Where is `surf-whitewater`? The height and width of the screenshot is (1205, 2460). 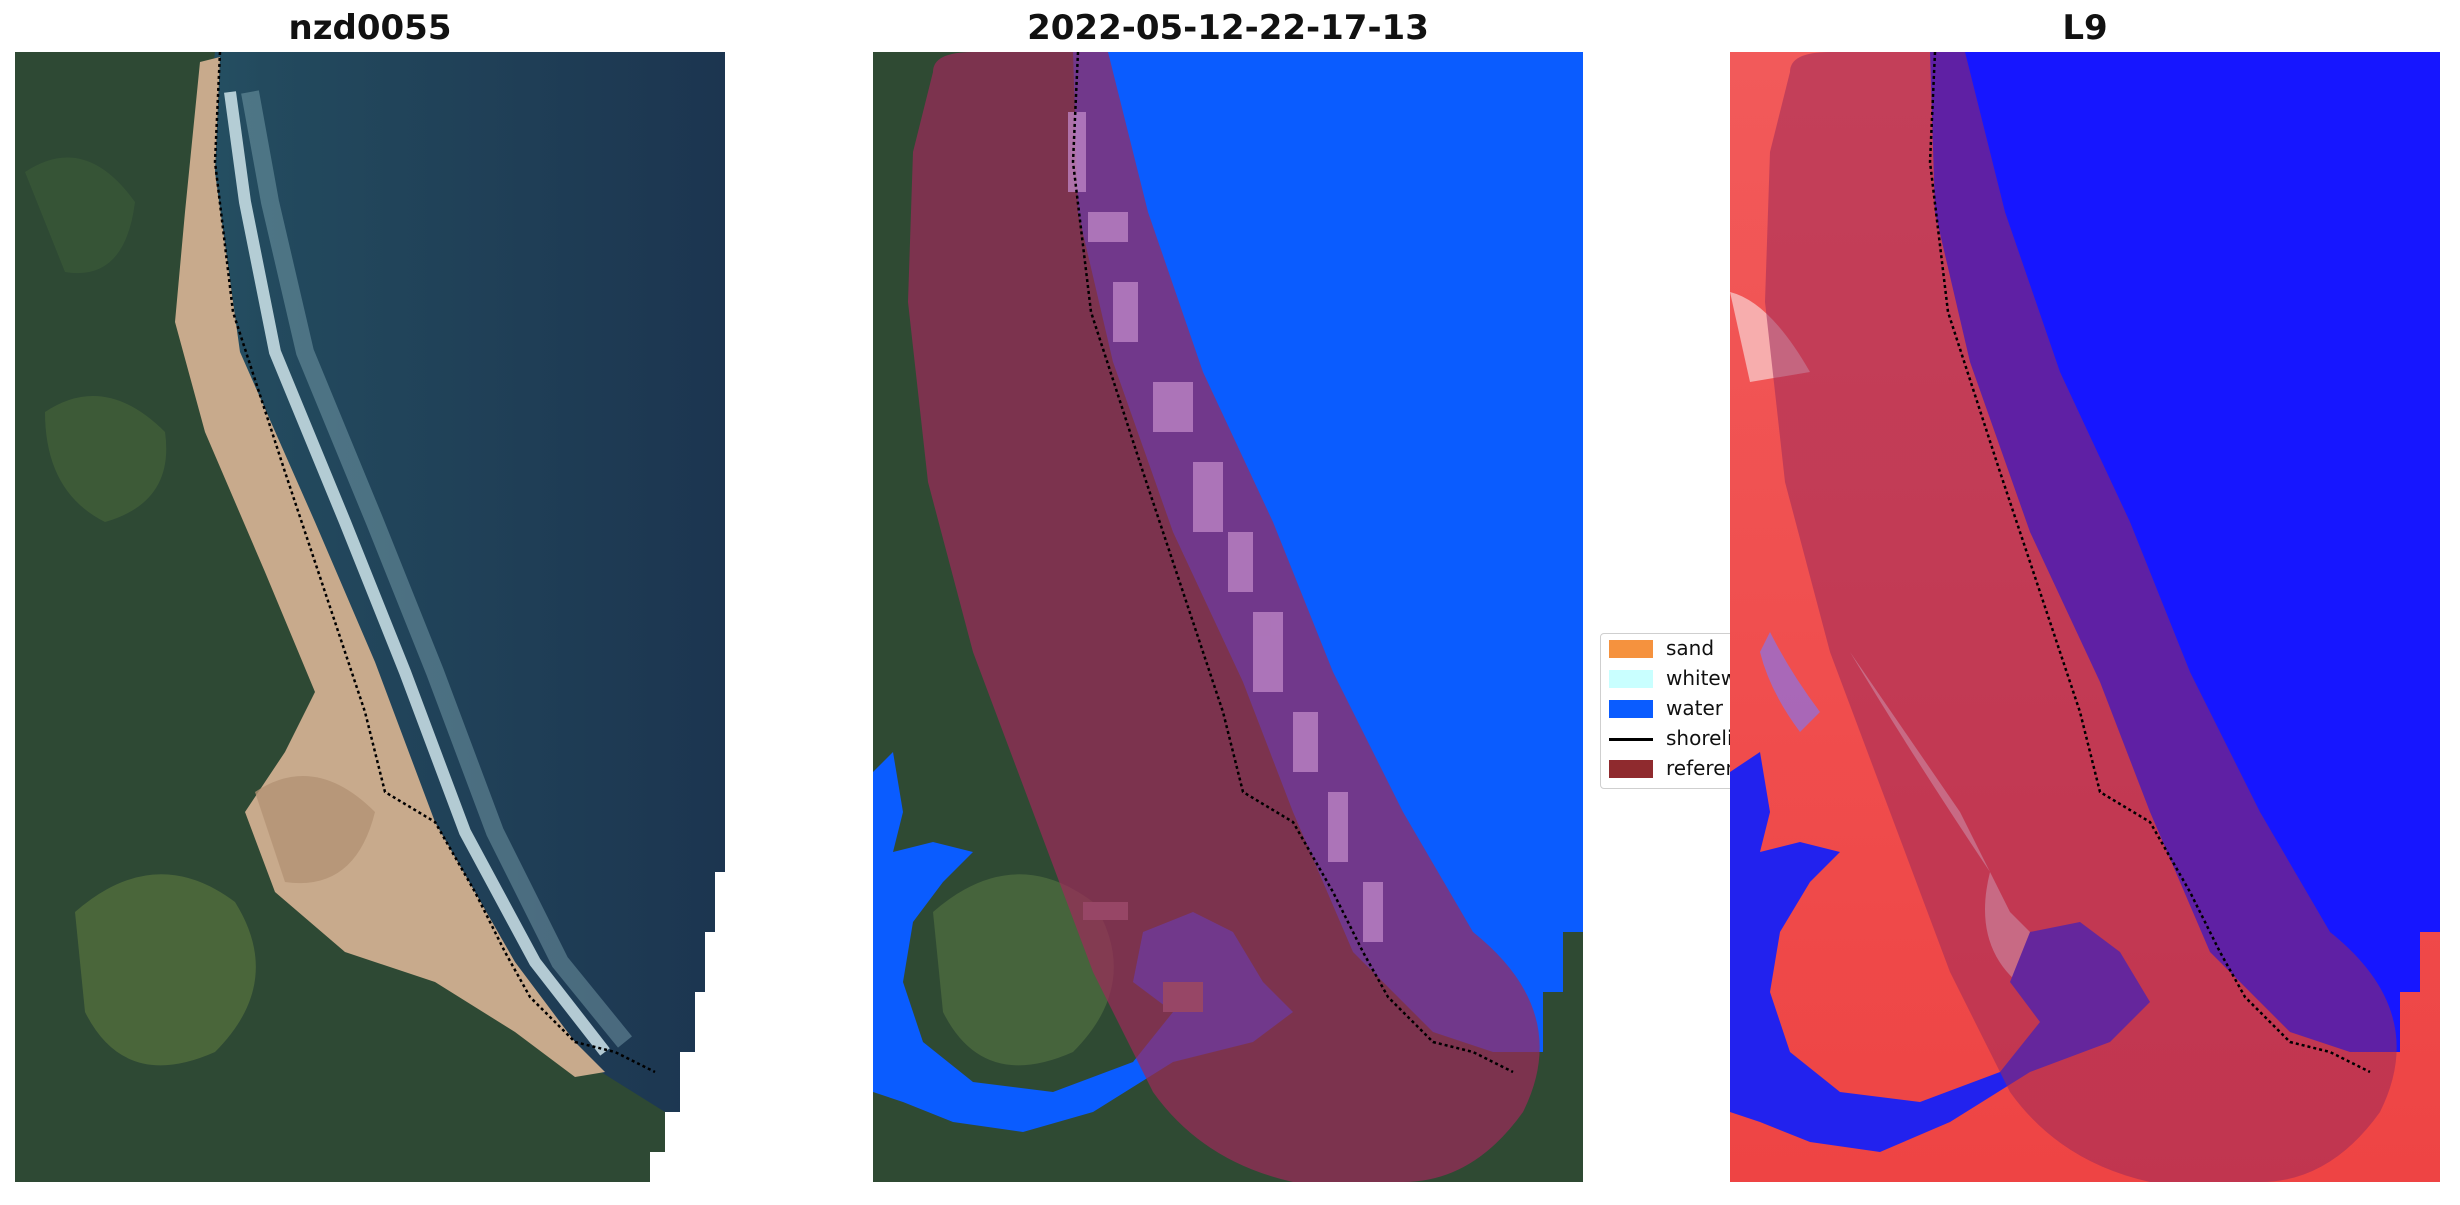
surf-whitewater is located at coordinates (417, 573).